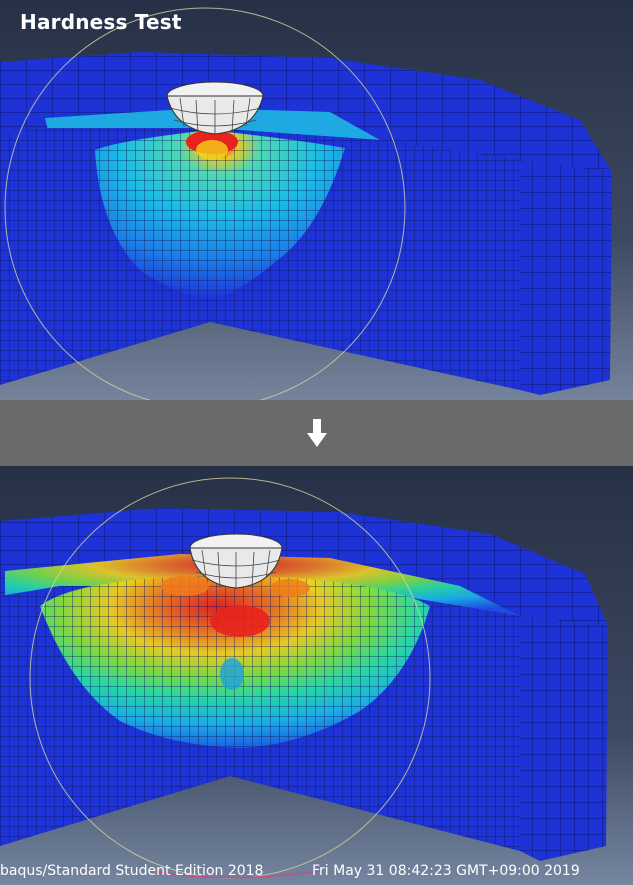 The image size is (633, 885). Describe the element at coordinates (101, 22) in the screenshot. I see `page-title: Hardness Test` at that location.